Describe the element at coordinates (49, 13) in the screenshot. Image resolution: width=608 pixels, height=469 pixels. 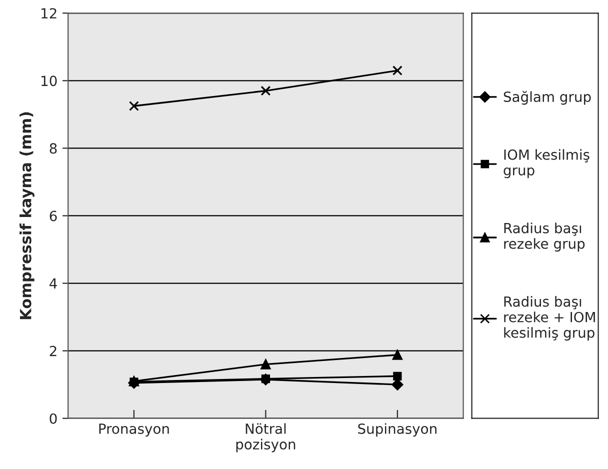
I see `y-tick-label: 12` at that location.